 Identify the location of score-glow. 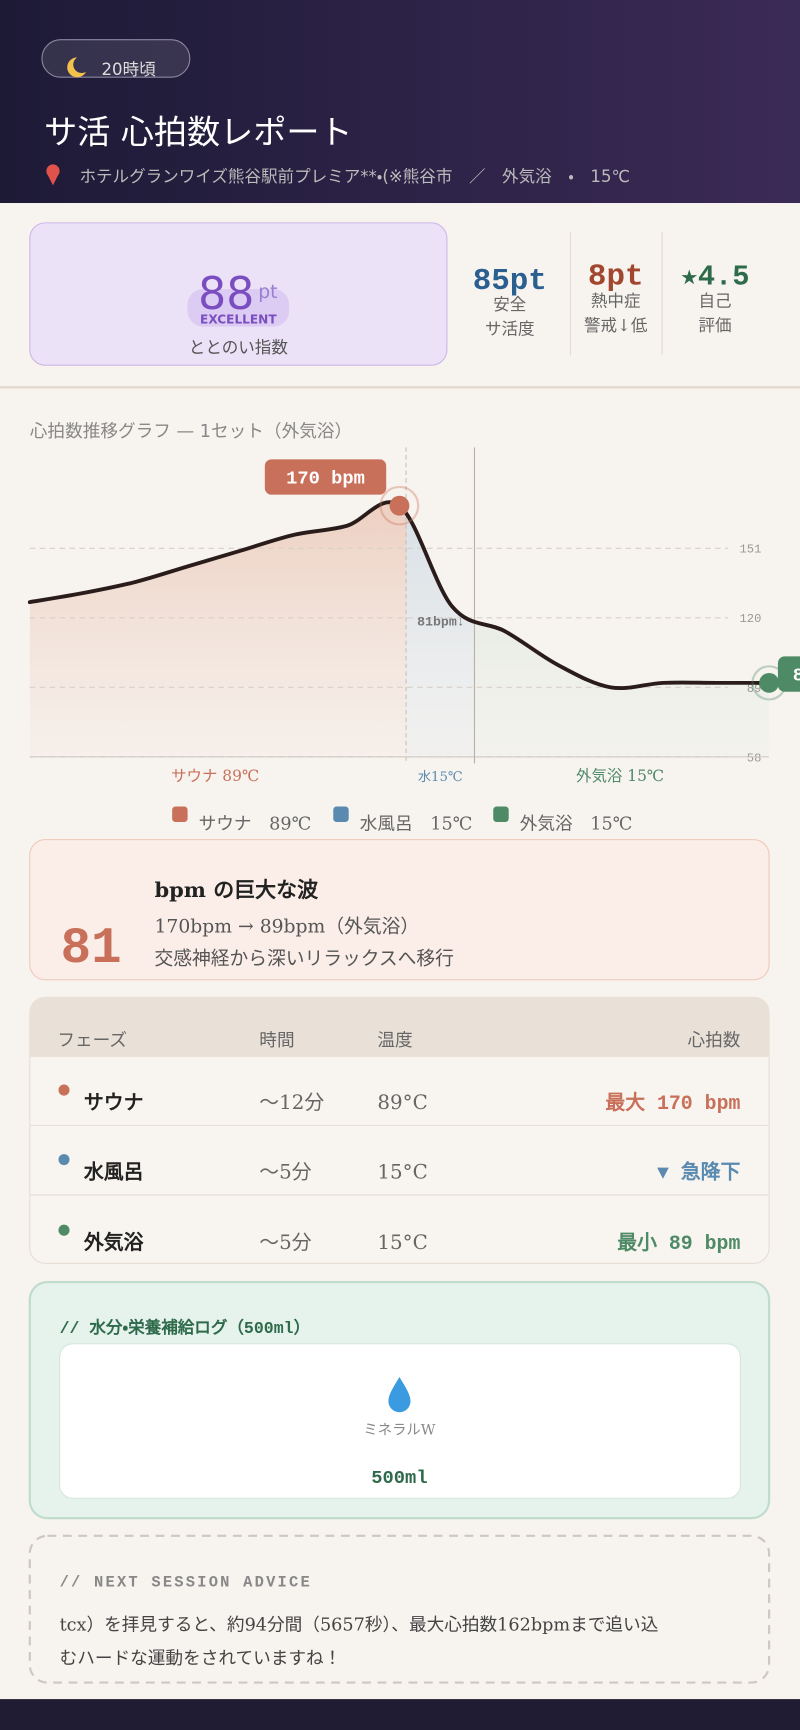
(238, 308).